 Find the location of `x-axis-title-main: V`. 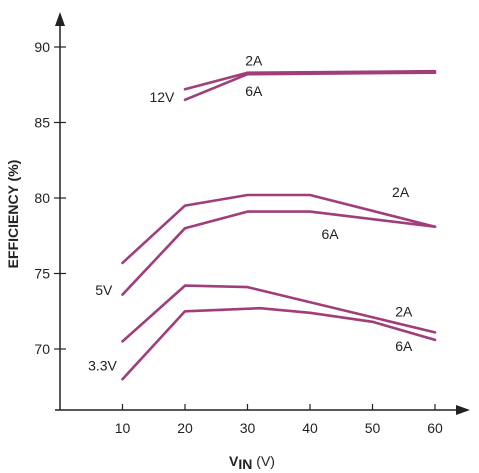

x-axis-title-main: V is located at coordinates (234, 461).